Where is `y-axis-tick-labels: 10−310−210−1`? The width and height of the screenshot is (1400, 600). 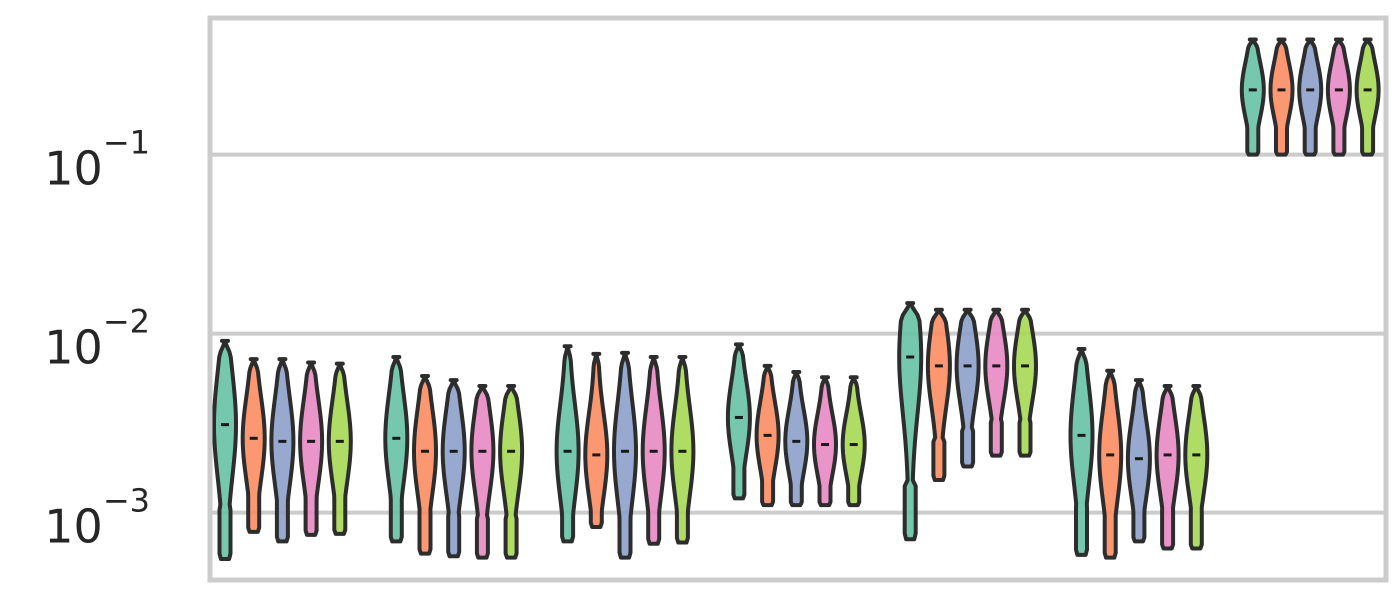 y-axis-tick-labels: 10−310−210−1 is located at coordinates (97, 339).